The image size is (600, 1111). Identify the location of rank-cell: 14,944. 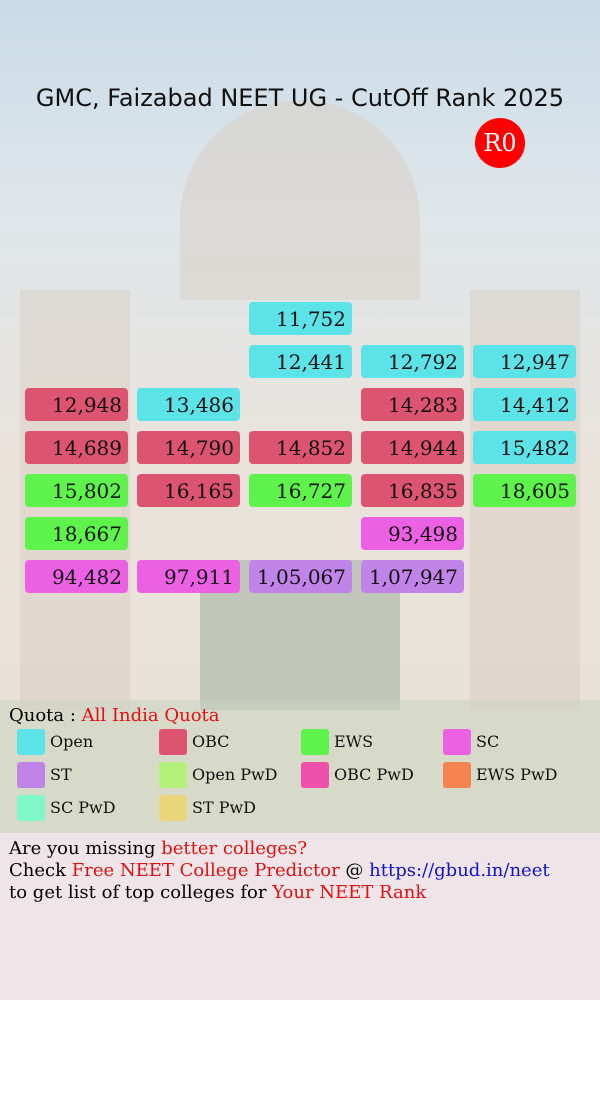
(412, 447).